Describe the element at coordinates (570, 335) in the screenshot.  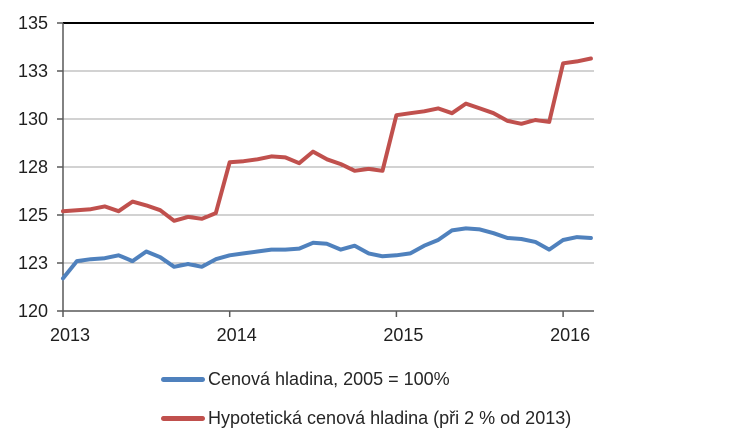
I see `x-axis-label-2016: 2016` at that location.